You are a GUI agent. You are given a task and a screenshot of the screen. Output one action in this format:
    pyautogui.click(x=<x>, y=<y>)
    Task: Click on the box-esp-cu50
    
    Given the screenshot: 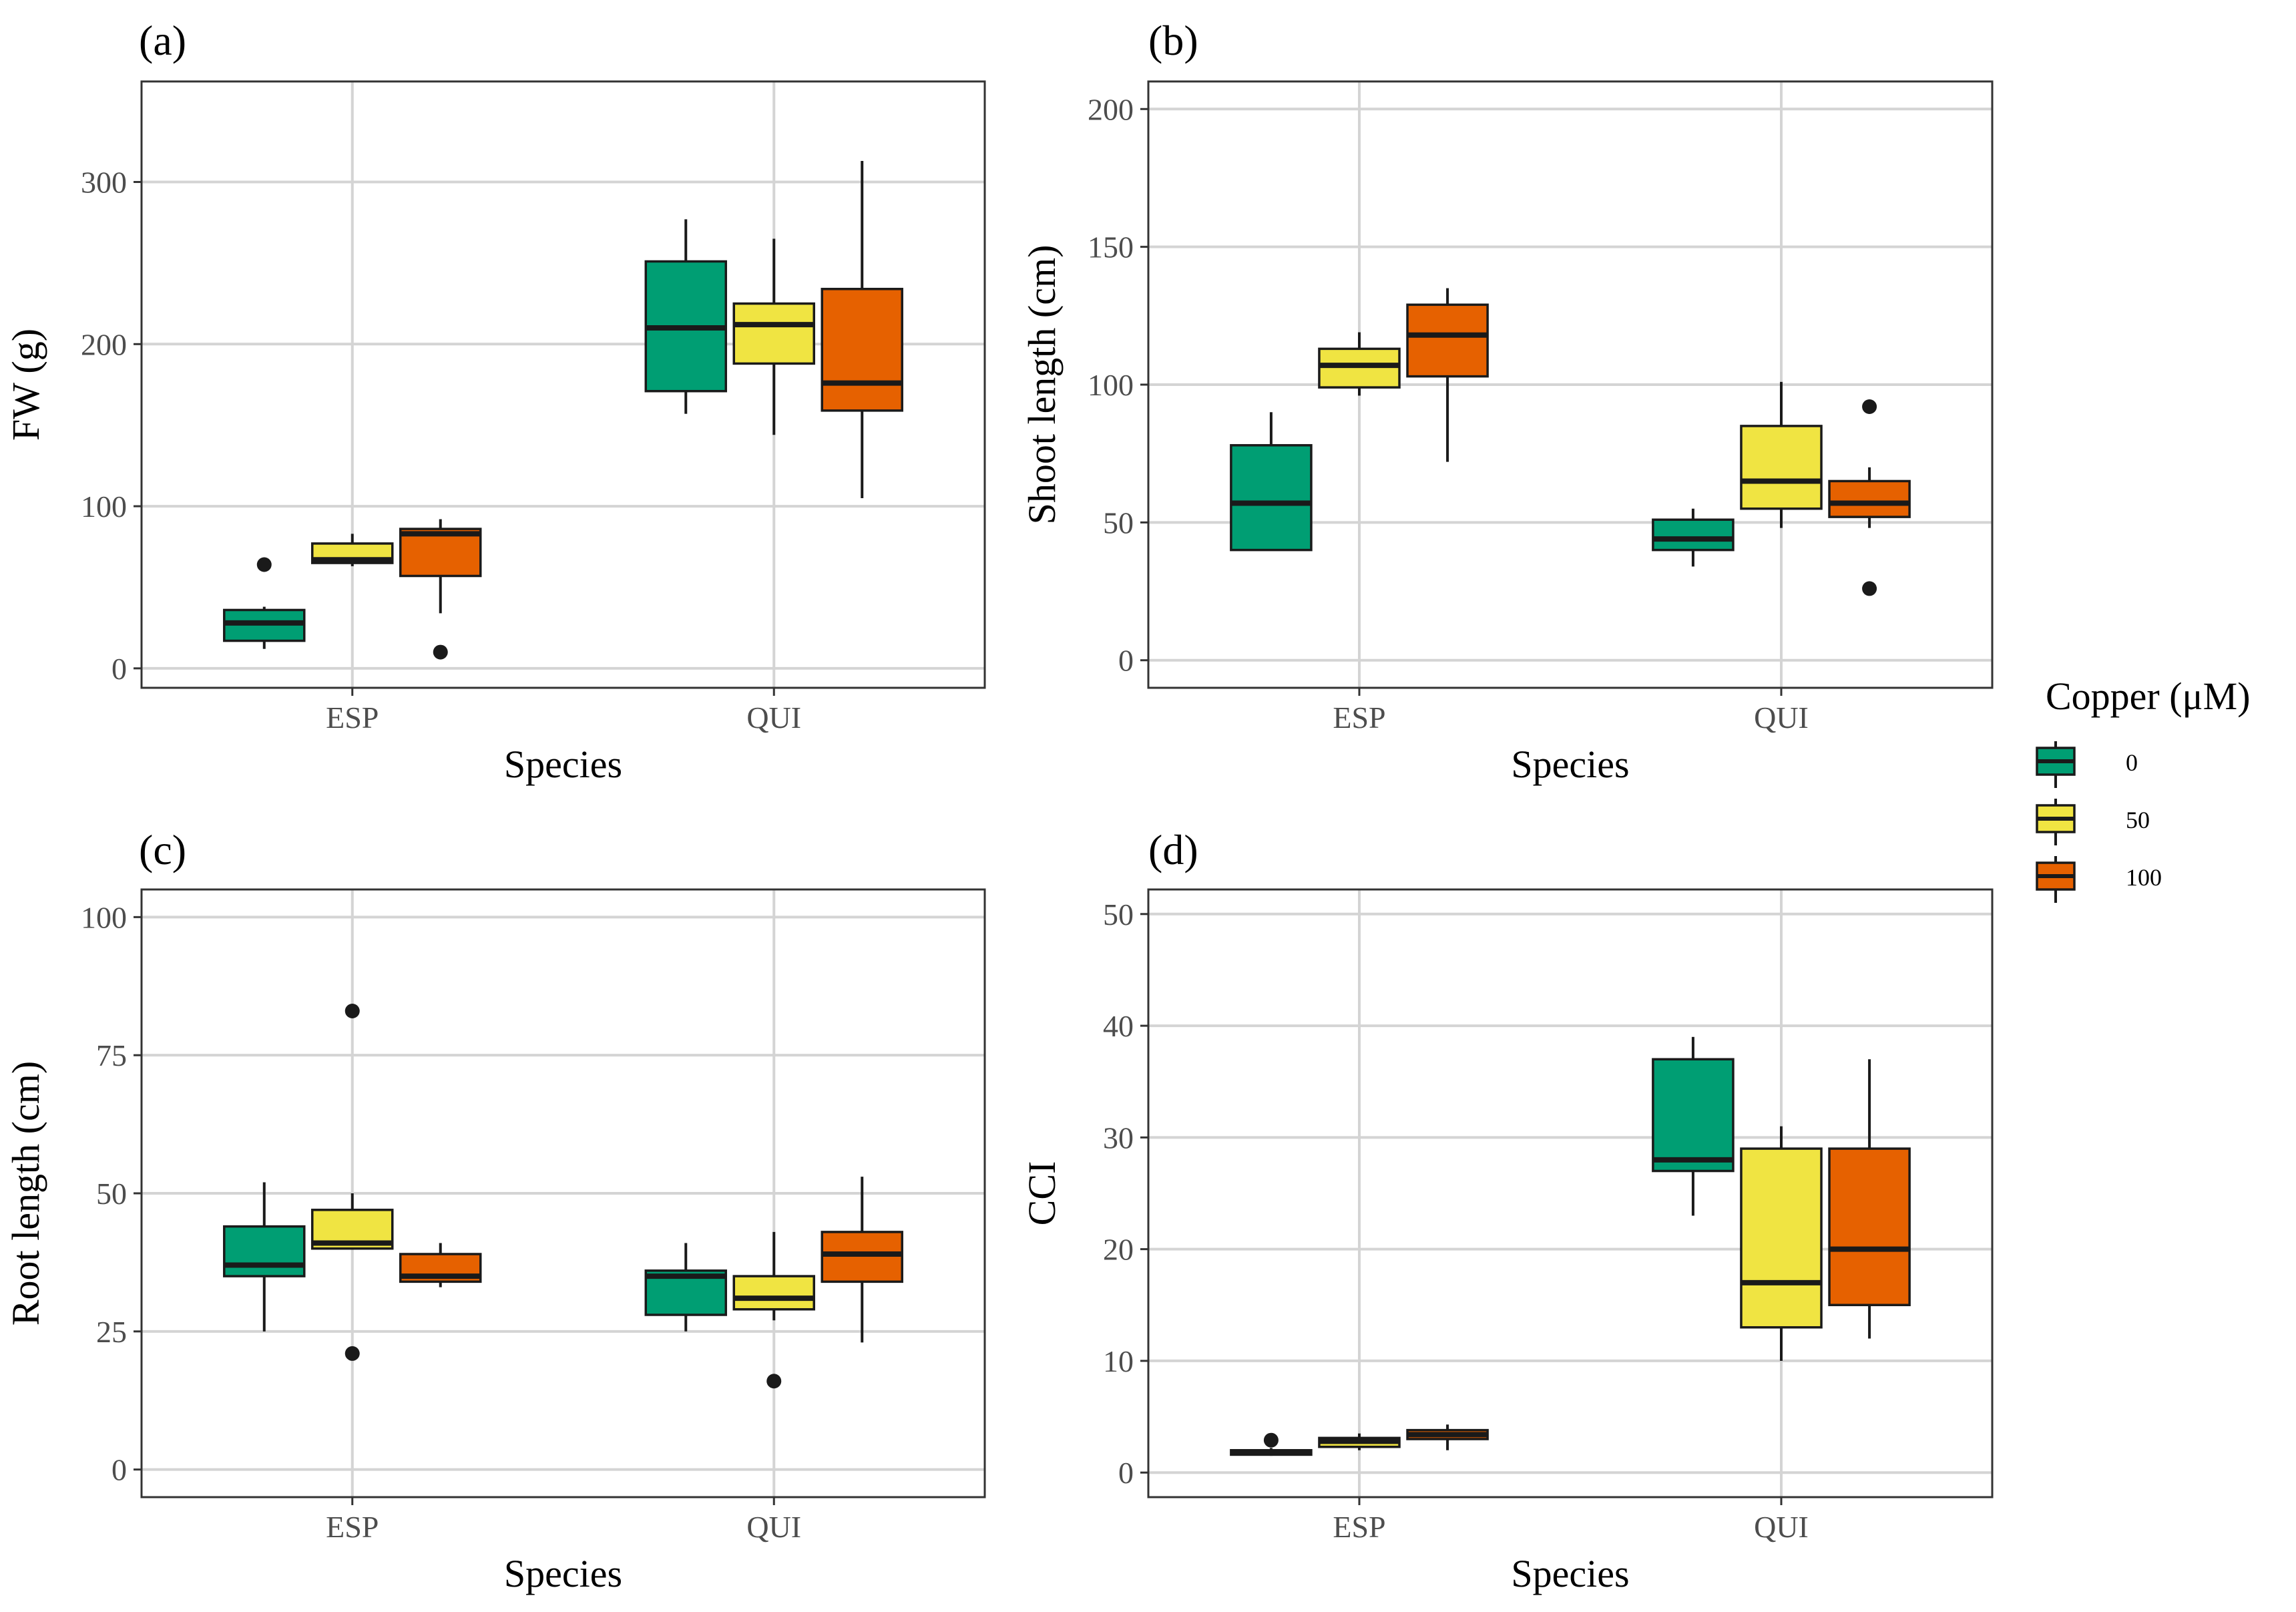 What is the action you would take?
    pyautogui.click(x=1359, y=368)
    